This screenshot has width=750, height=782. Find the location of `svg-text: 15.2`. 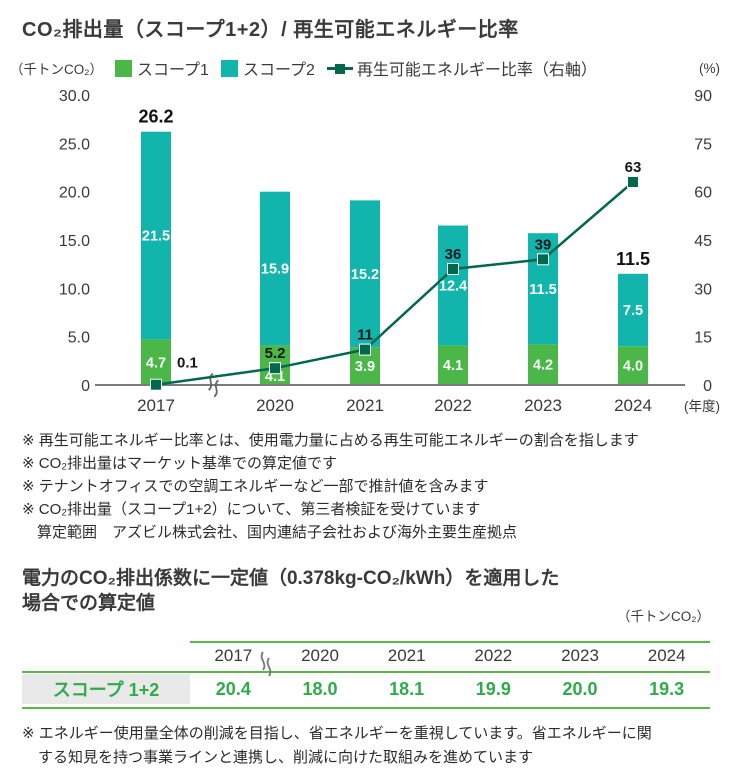

svg-text: 15.2 is located at coordinates (365, 275).